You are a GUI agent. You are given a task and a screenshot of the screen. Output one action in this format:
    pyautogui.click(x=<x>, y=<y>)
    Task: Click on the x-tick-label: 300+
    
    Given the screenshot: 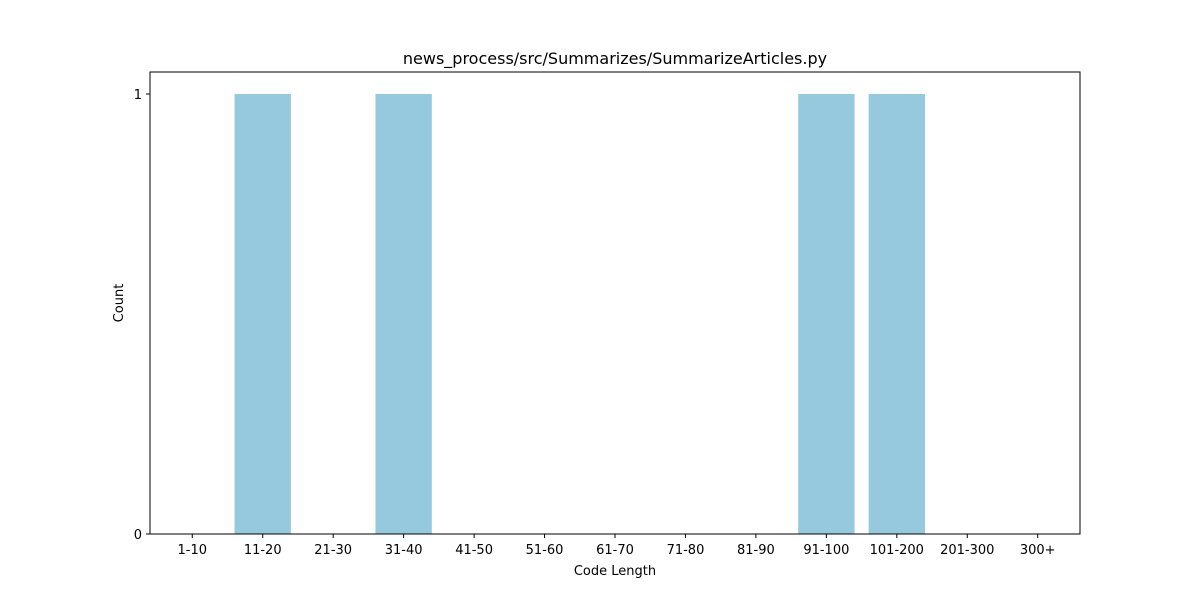 What is the action you would take?
    pyautogui.click(x=1038, y=550)
    